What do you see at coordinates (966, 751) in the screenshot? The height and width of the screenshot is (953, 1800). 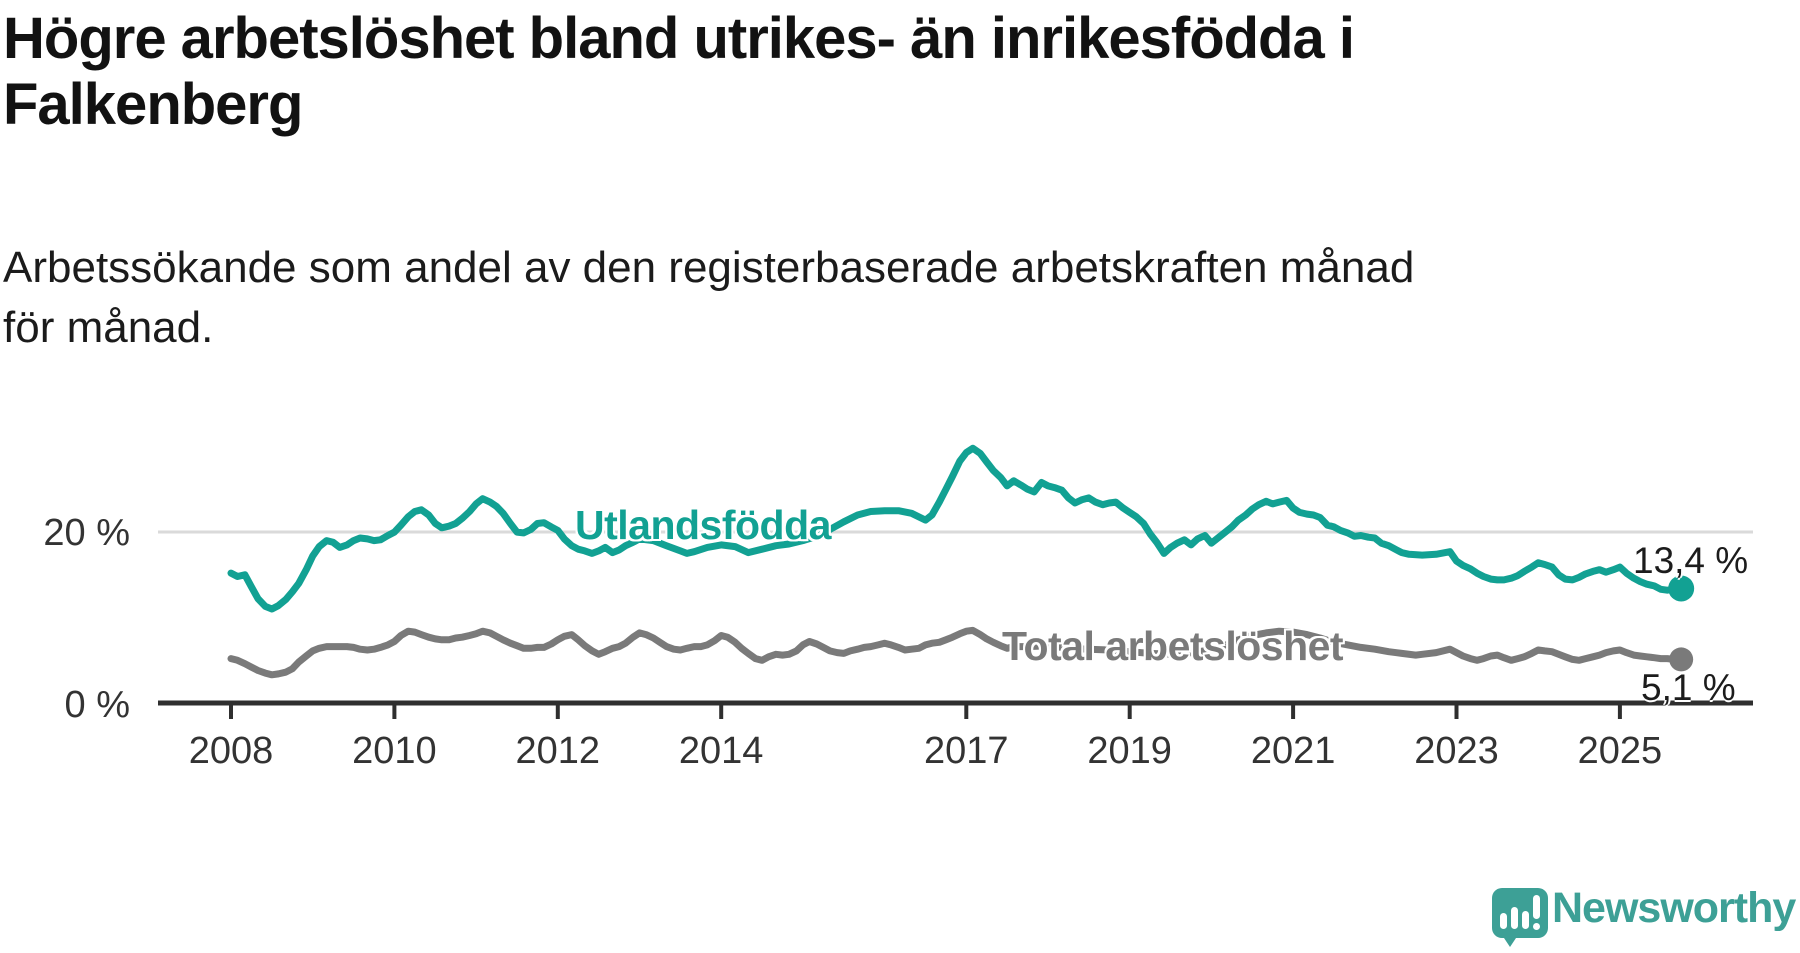 I see `x-axis-label-2017: 2017` at bounding box center [966, 751].